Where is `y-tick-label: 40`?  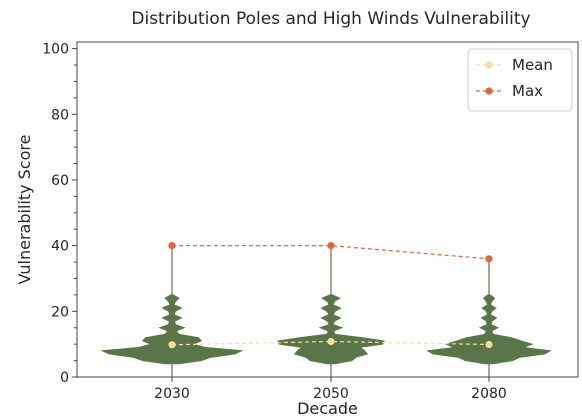
y-tick-label: 40 is located at coordinates (60, 247).